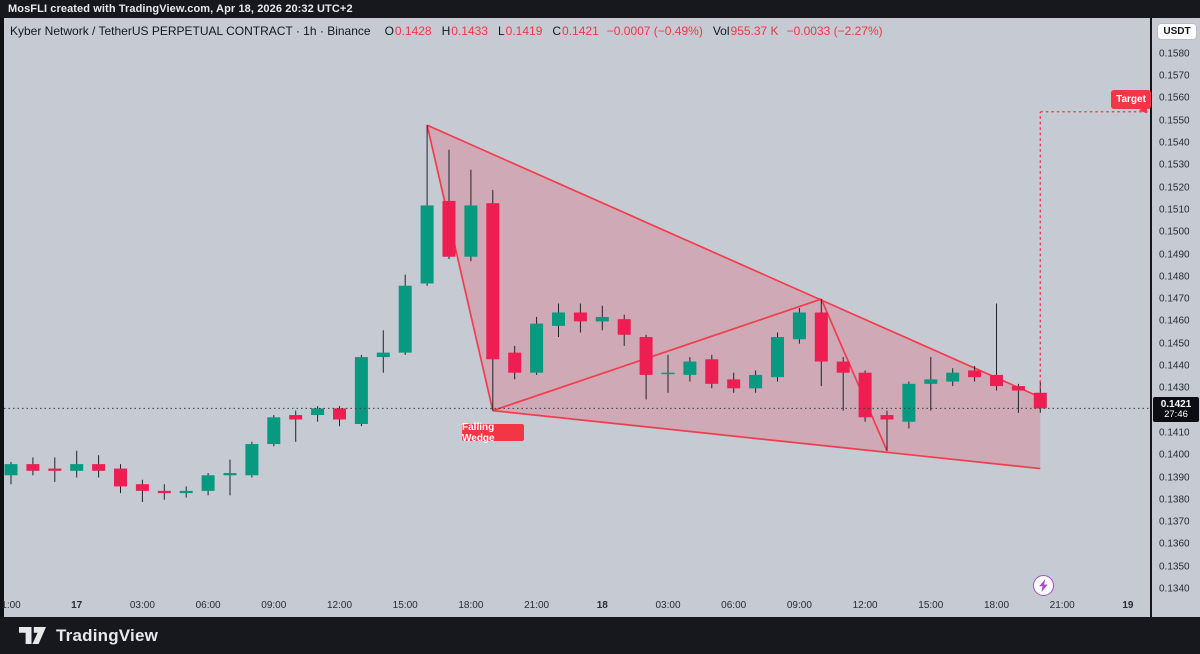  What do you see at coordinates (1174, 366) in the screenshot?
I see `price-tick: 0.1440` at bounding box center [1174, 366].